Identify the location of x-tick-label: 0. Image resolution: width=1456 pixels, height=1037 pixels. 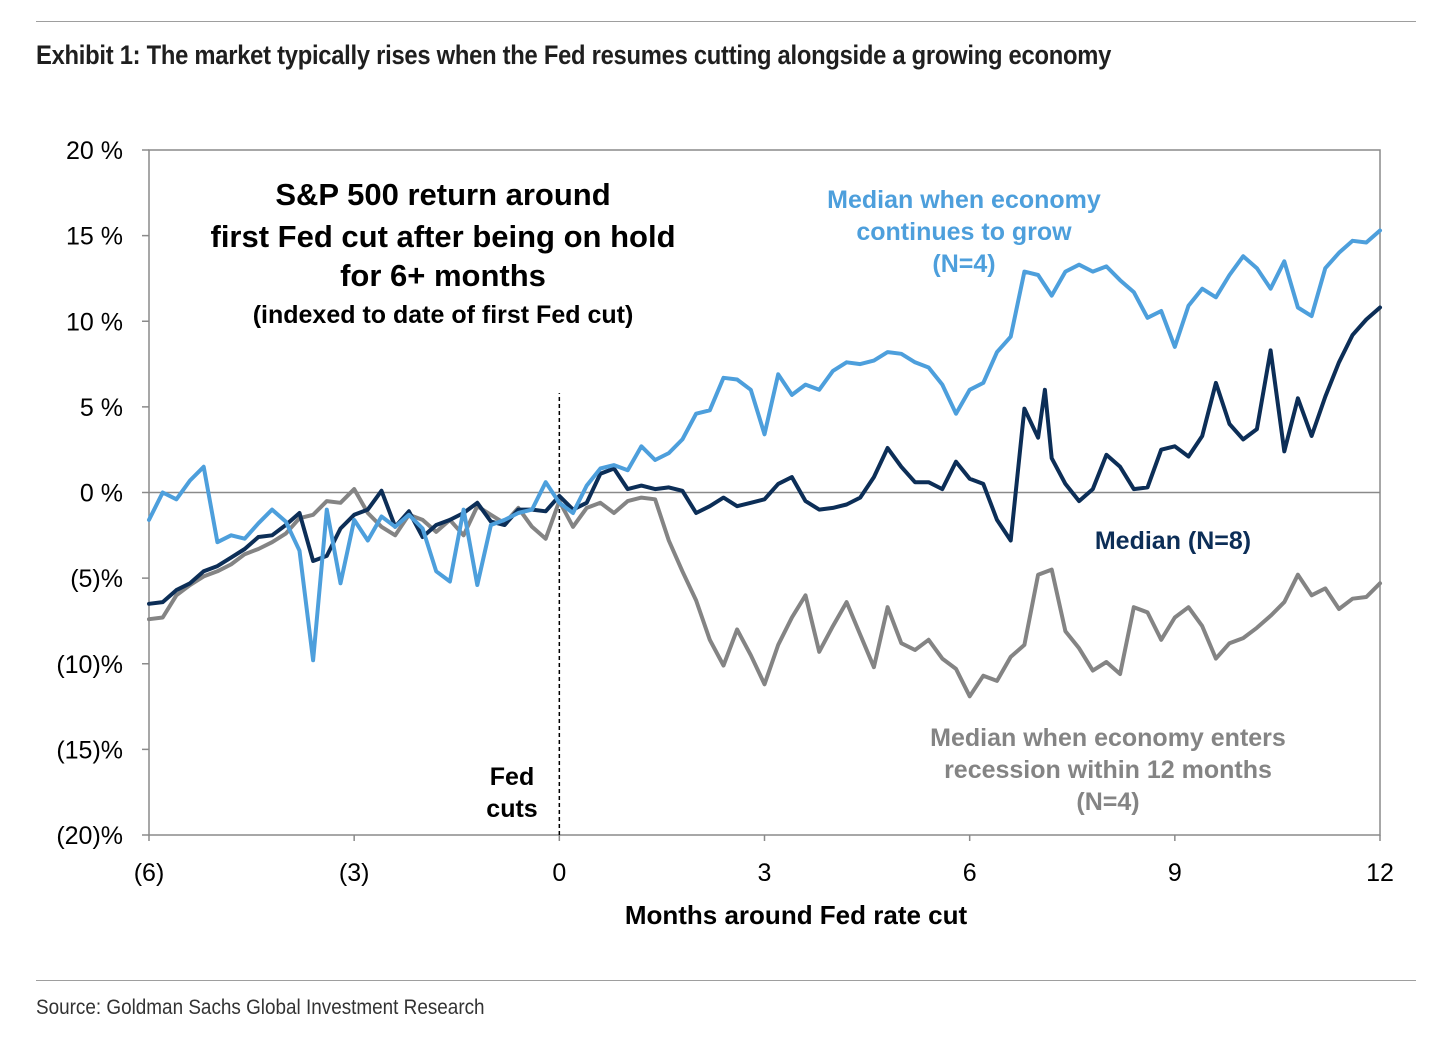
(559, 873).